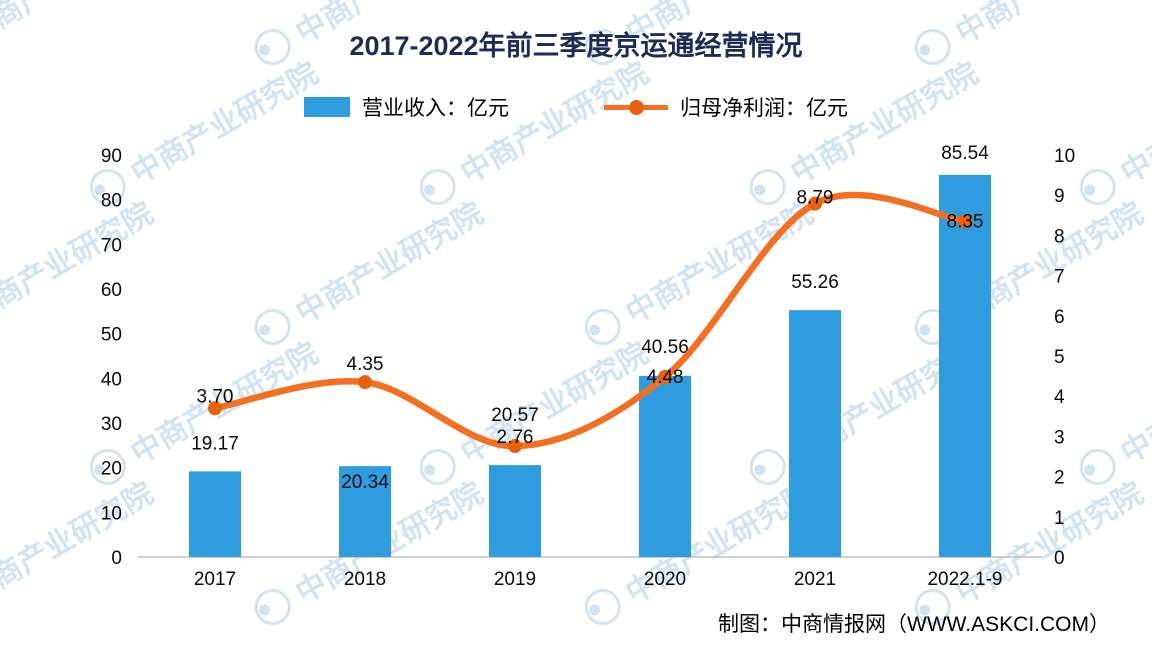 The image size is (1152, 654). Describe the element at coordinates (764, 108) in the screenshot. I see `legend-line-label: 归母净利润：亿元` at that location.